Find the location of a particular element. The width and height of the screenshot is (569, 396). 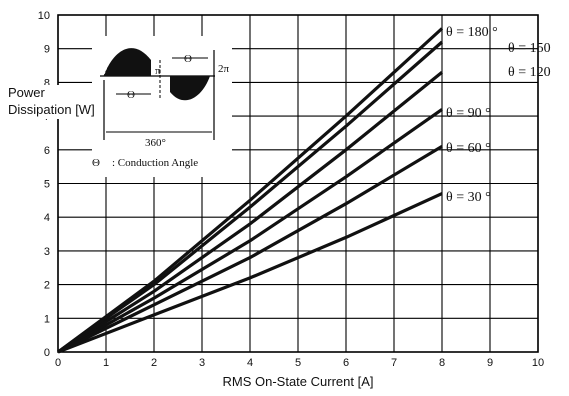

x-tick-label: 0 is located at coordinates (58, 363).